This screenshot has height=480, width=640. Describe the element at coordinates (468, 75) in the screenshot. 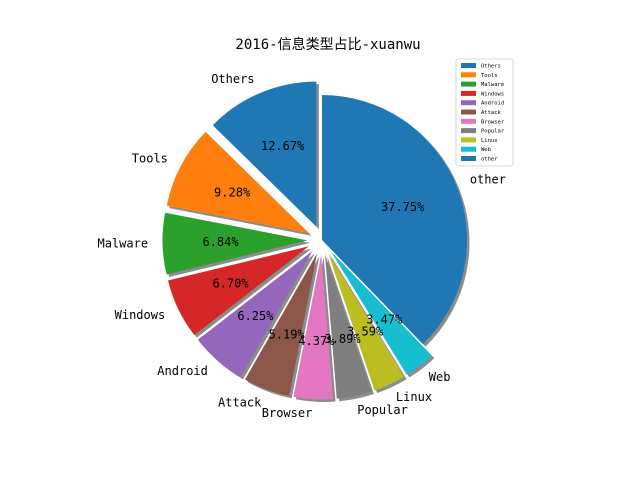

I see `legend-swatch-tools` at that location.